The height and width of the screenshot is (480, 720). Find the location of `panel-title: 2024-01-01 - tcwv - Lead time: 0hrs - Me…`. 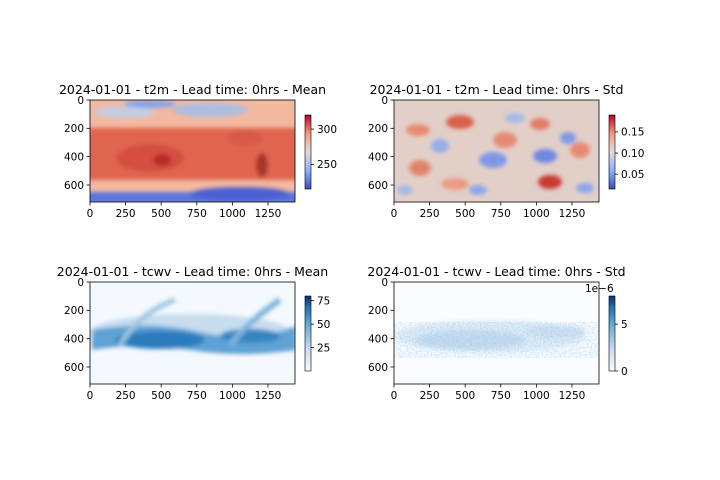

panel-title: 2024-01-01 - tcwv - Lead time: 0hrs - Me… is located at coordinates (192, 271).